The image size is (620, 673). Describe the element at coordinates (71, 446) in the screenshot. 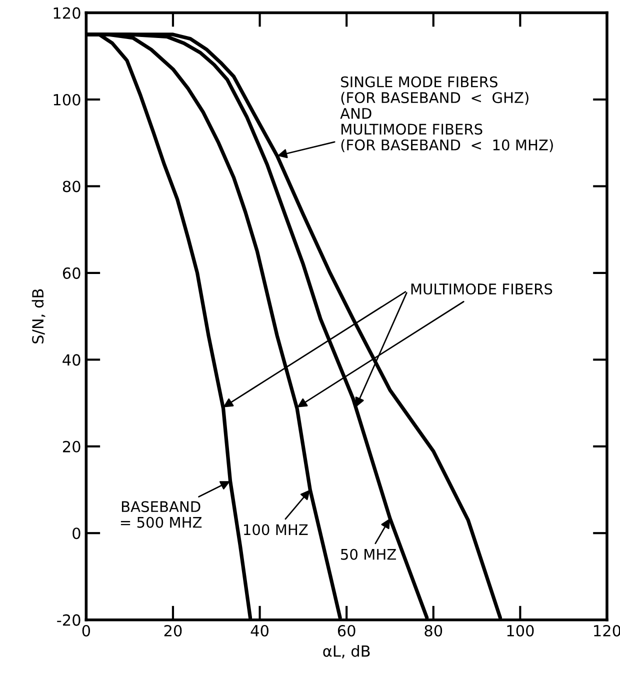

I see `y-tick-label: 20` at that location.